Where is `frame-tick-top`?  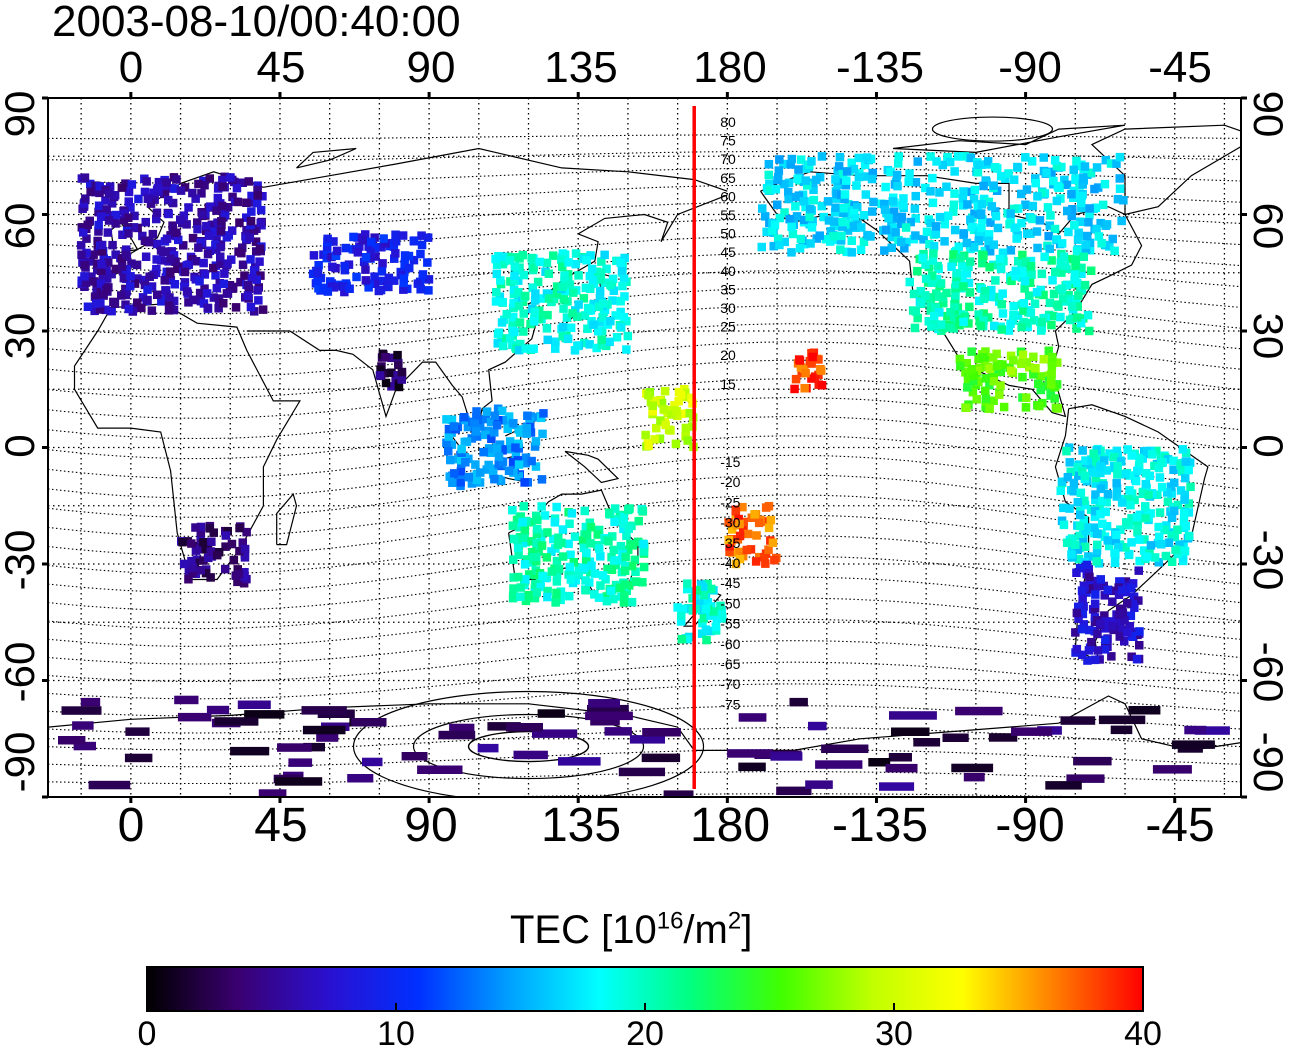
frame-tick-top is located at coordinates (429, 95).